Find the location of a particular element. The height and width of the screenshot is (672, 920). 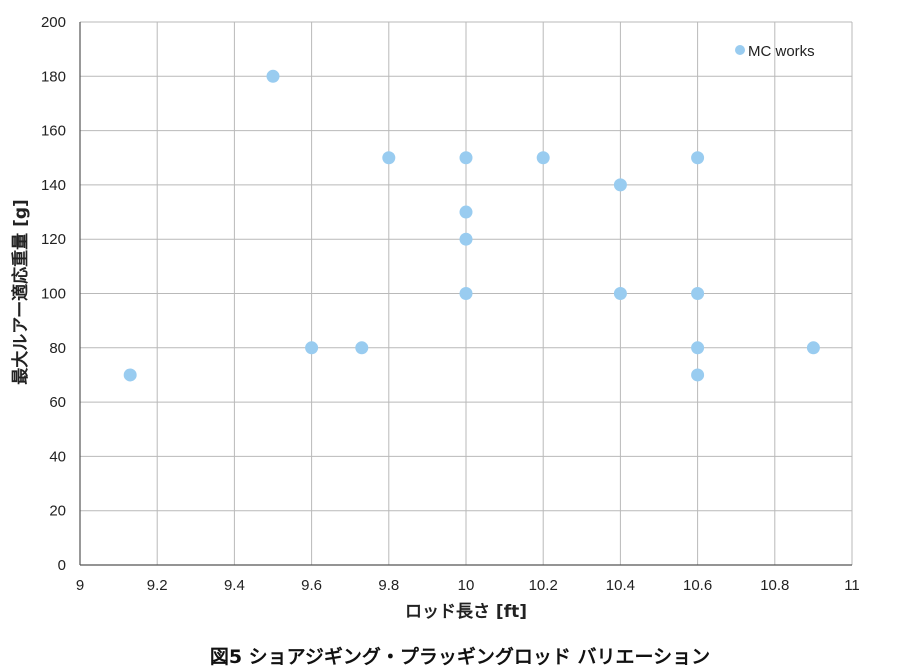

y-tick-label: 60 is located at coordinates (57, 402).